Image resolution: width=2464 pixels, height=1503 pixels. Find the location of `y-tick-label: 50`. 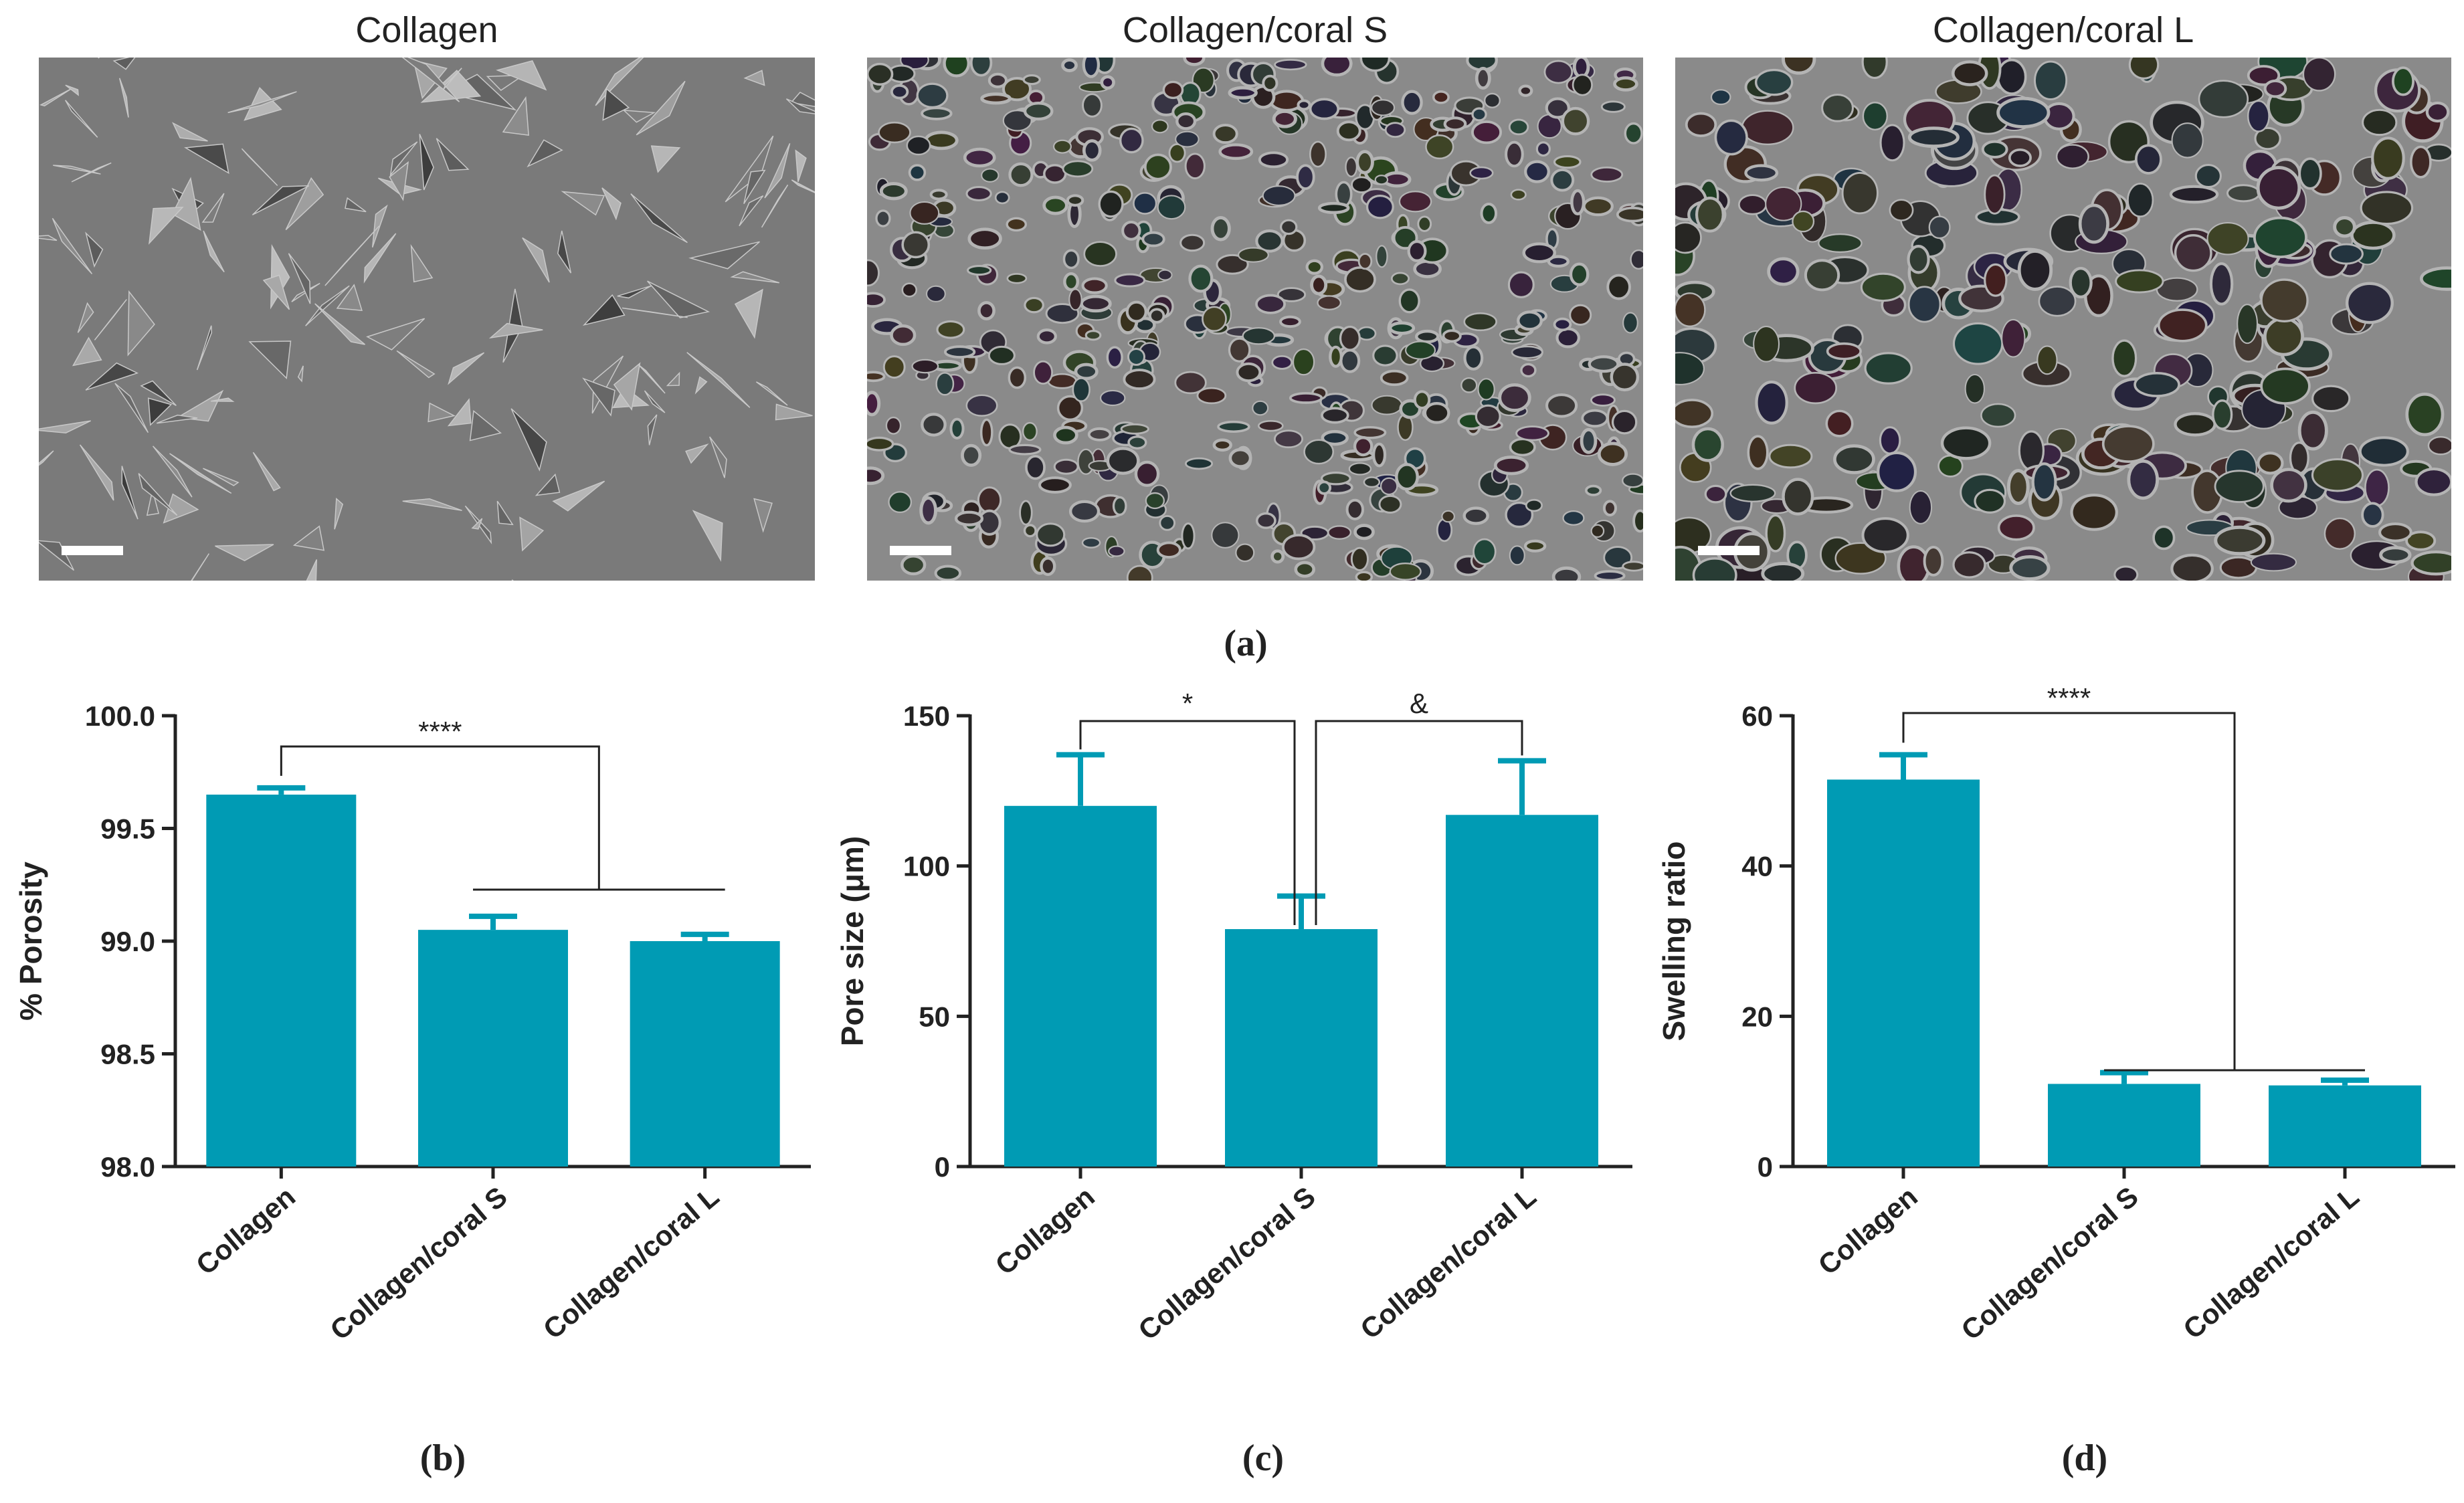

y-tick-label: 50 is located at coordinates (934, 1016).